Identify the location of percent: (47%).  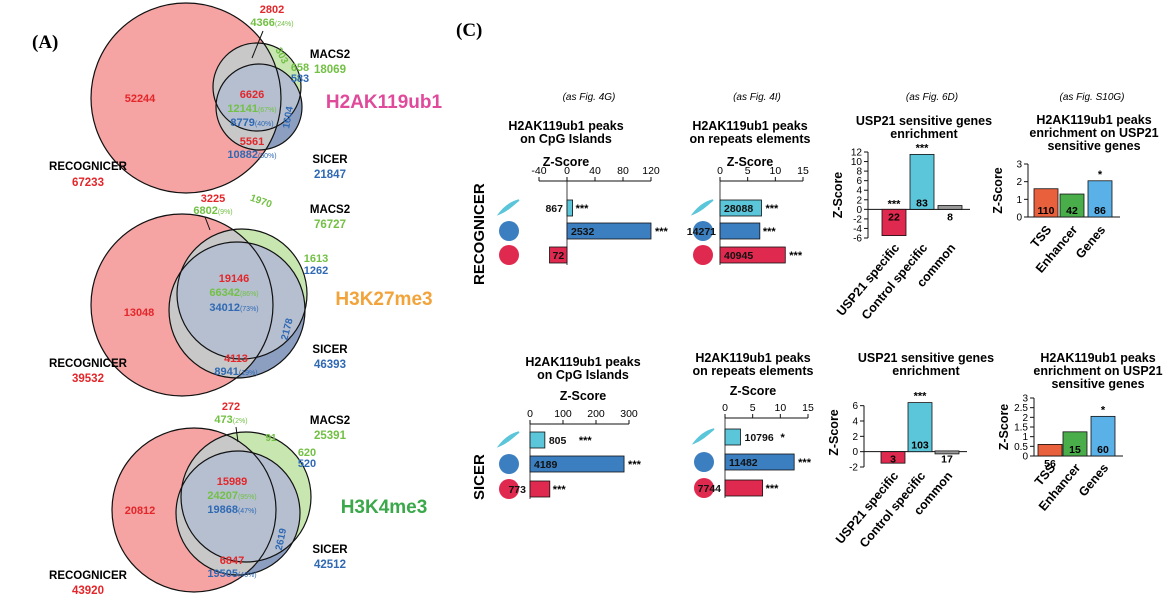
(247, 511).